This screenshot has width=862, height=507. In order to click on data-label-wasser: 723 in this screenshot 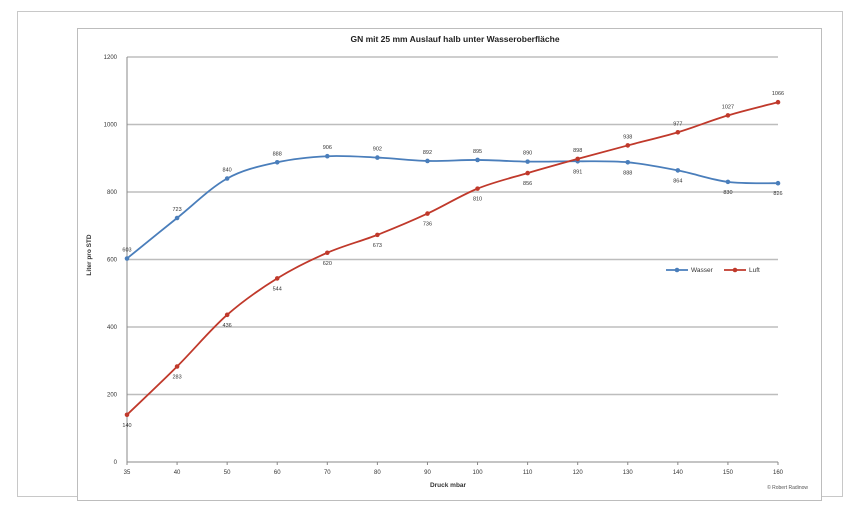, I will do `click(176, 210)`.